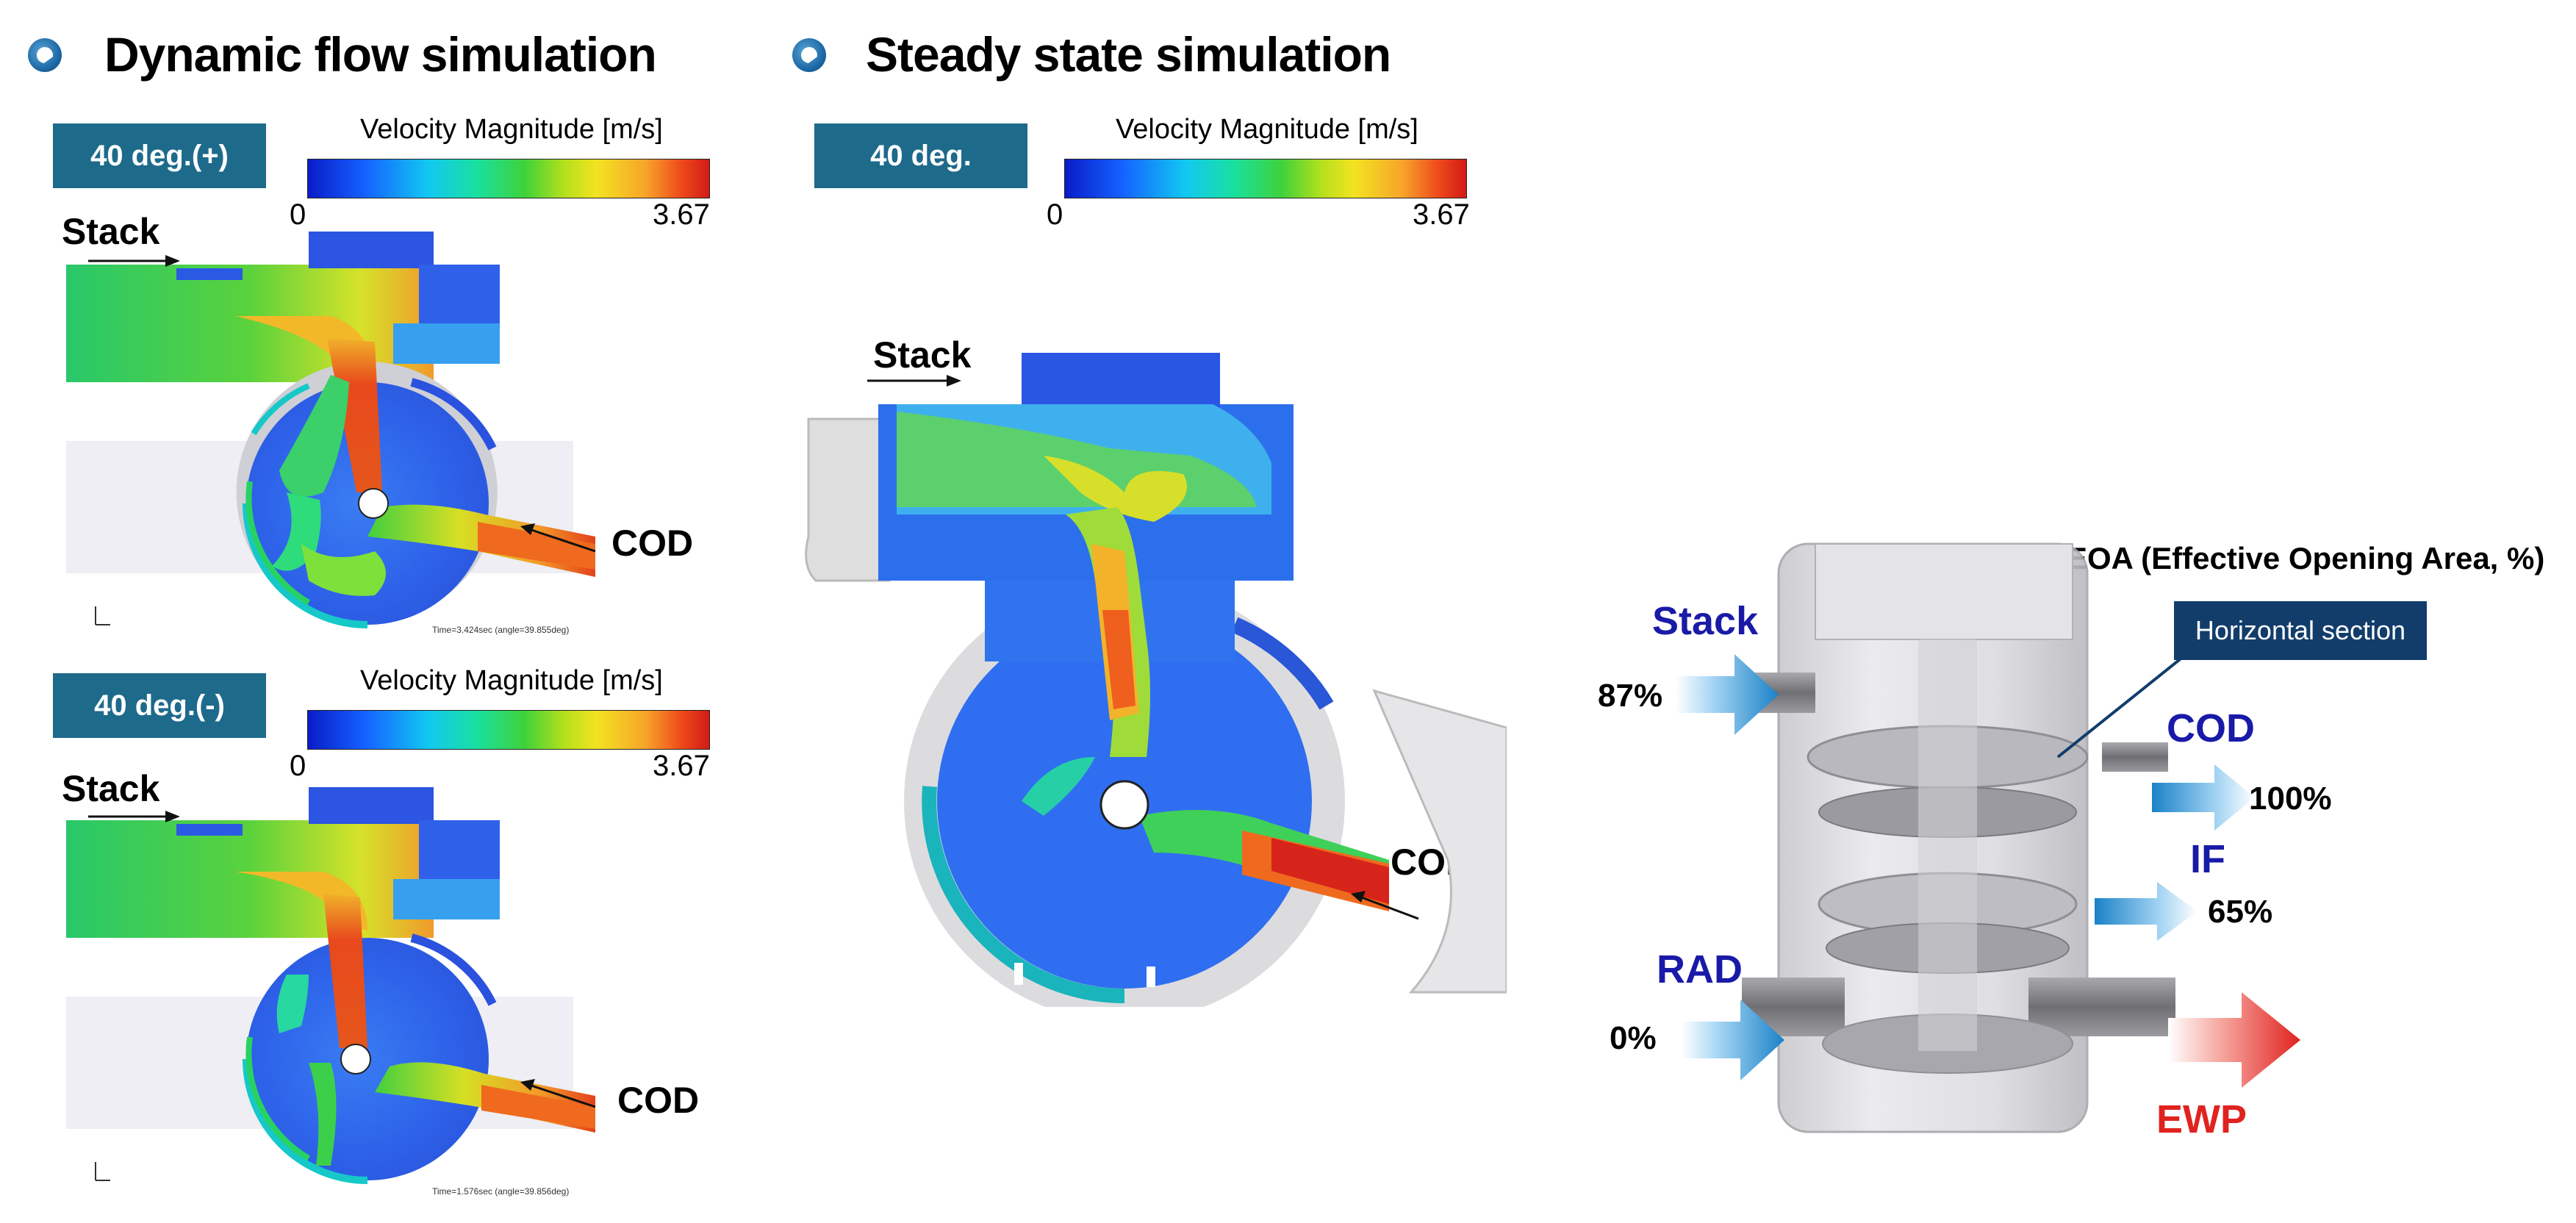  What do you see at coordinates (331, 991) in the screenshot?
I see `dynamic-minus-velocity-field` at bounding box center [331, 991].